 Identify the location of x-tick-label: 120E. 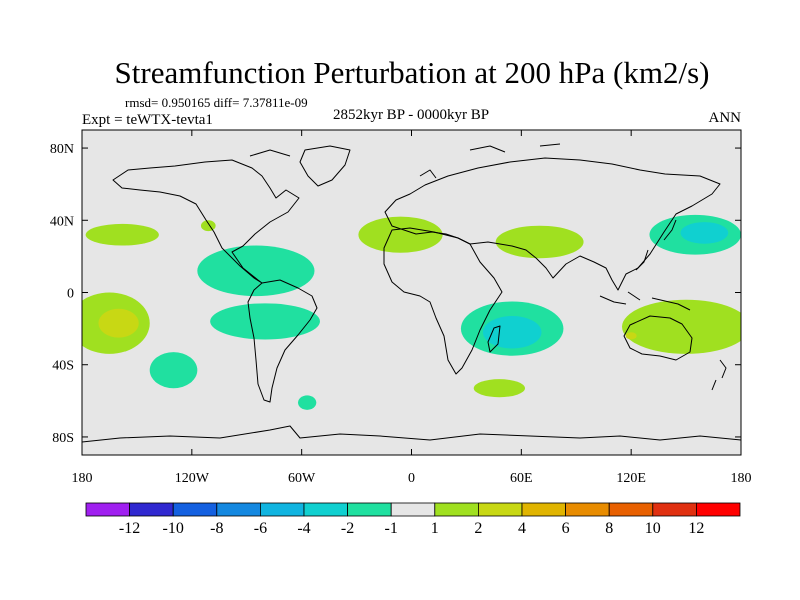
(631, 478).